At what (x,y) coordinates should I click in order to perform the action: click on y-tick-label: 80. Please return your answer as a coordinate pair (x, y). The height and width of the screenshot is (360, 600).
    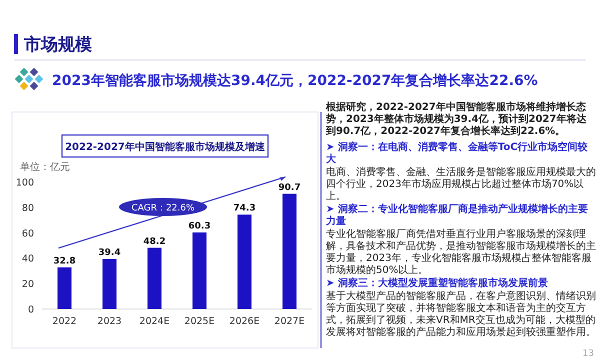
    Looking at the image, I should click on (28, 208).